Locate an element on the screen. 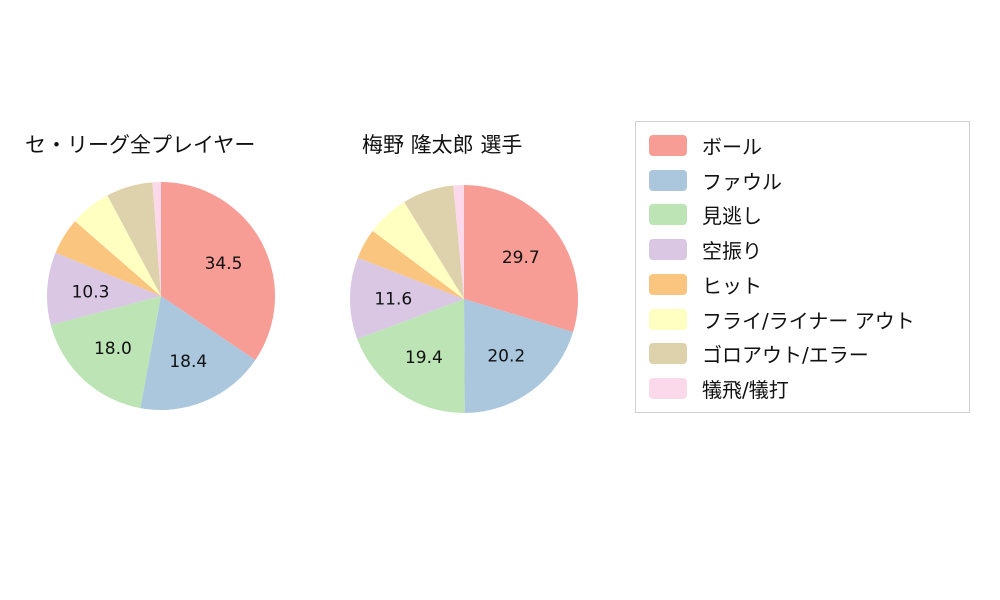 The image size is (1000, 600). pie-slice-label: 34.5 is located at coordinates (224, 264).